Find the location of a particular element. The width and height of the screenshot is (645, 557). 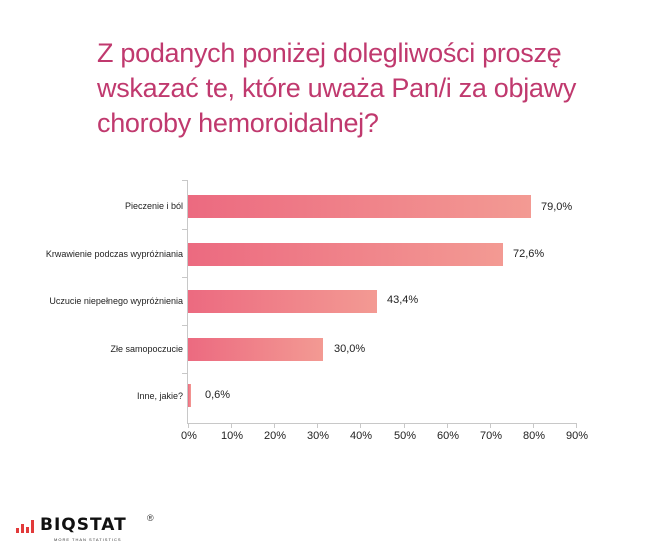

value-label: 79,0% is located at coordinates (557, 207).